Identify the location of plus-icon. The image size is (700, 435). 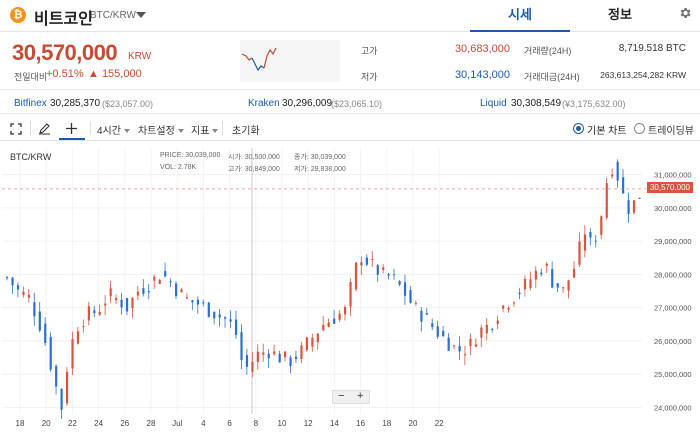
(71, 128).